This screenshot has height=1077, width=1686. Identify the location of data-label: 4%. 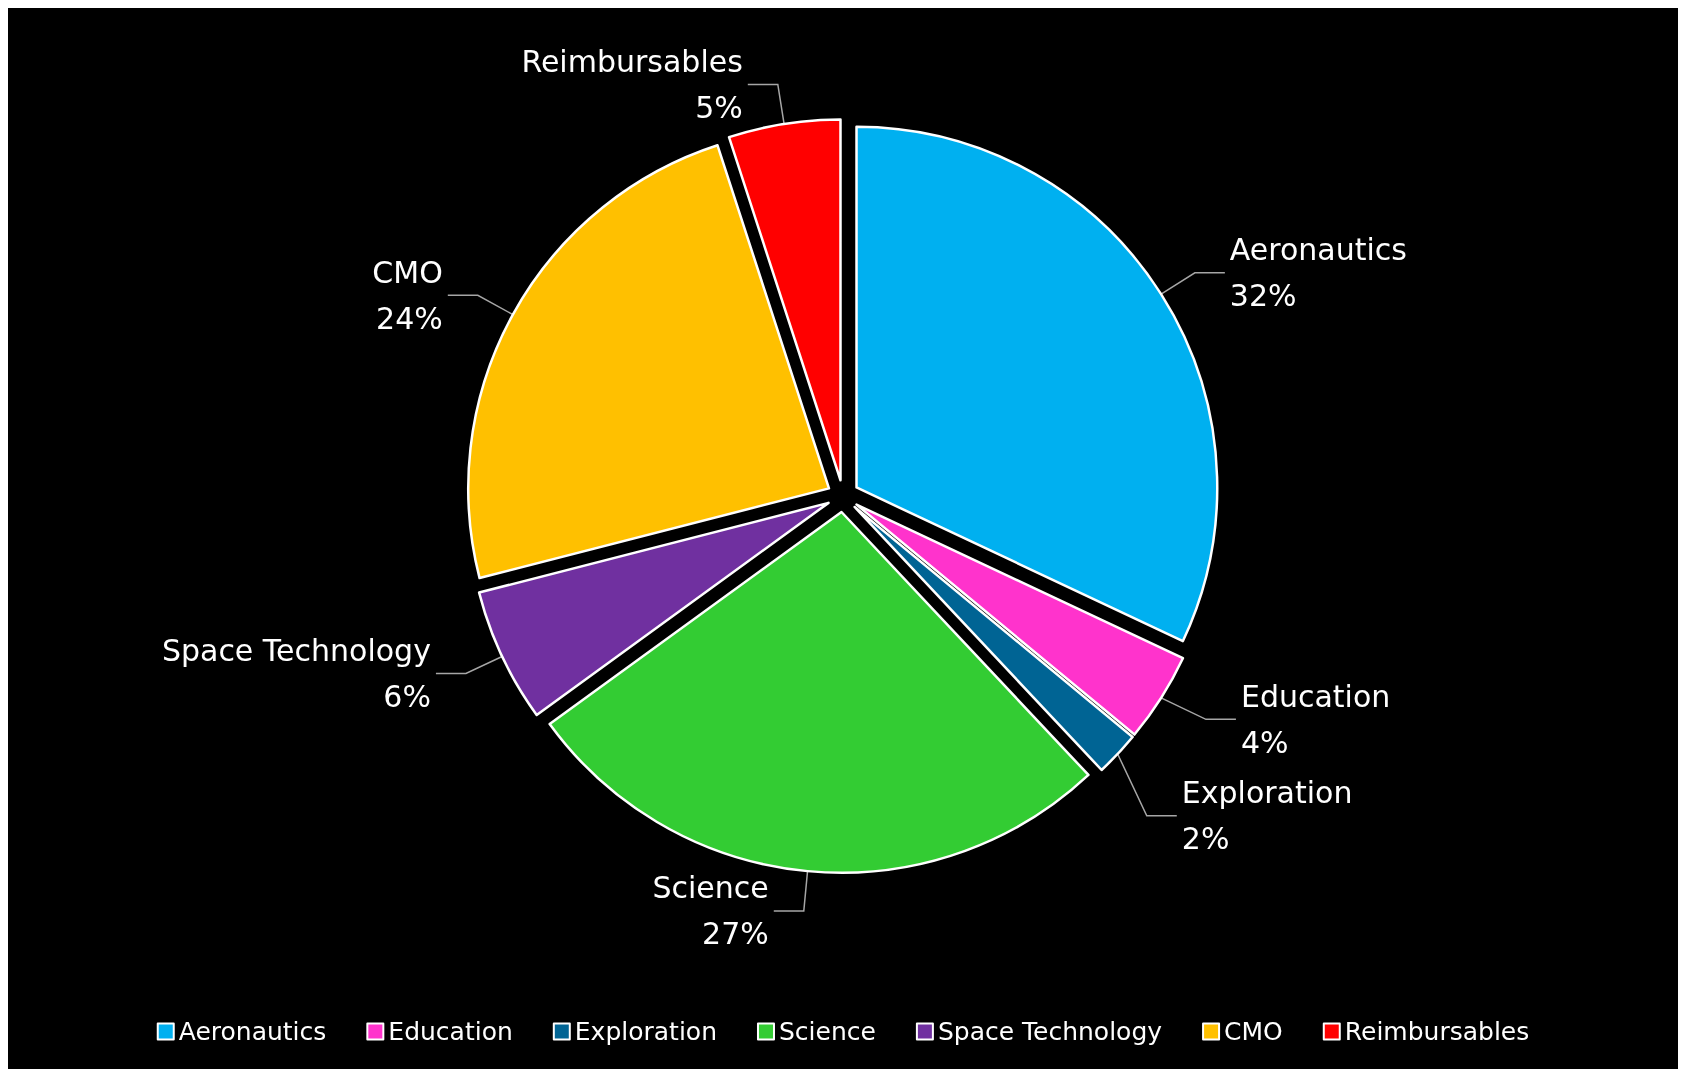
(1264, 742).